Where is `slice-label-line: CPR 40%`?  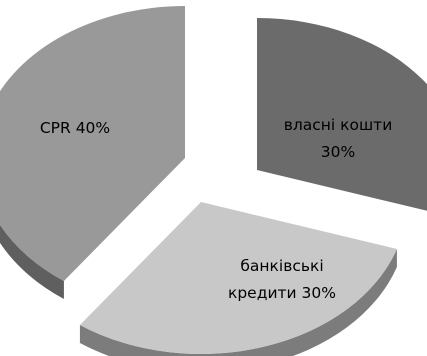 slice-label-line: CPR 40% is located at coordinates (75, 128).